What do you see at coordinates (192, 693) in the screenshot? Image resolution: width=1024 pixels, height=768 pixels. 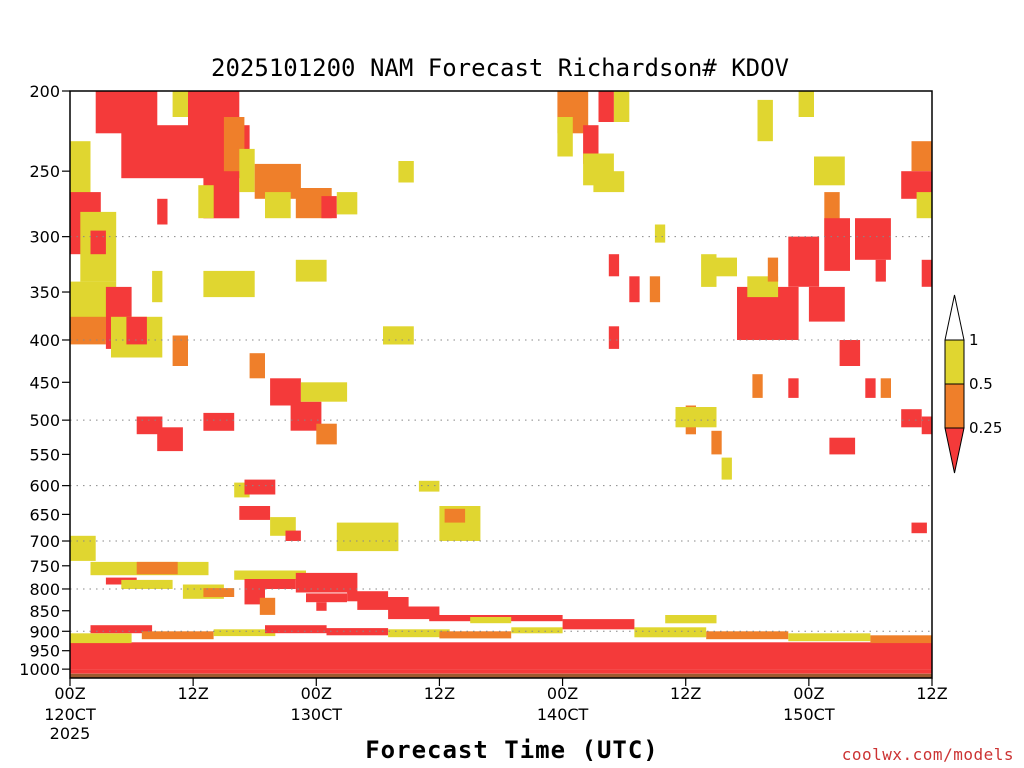 I see `x-tick-label-12: 12Z` at bounding box center [192, 693].